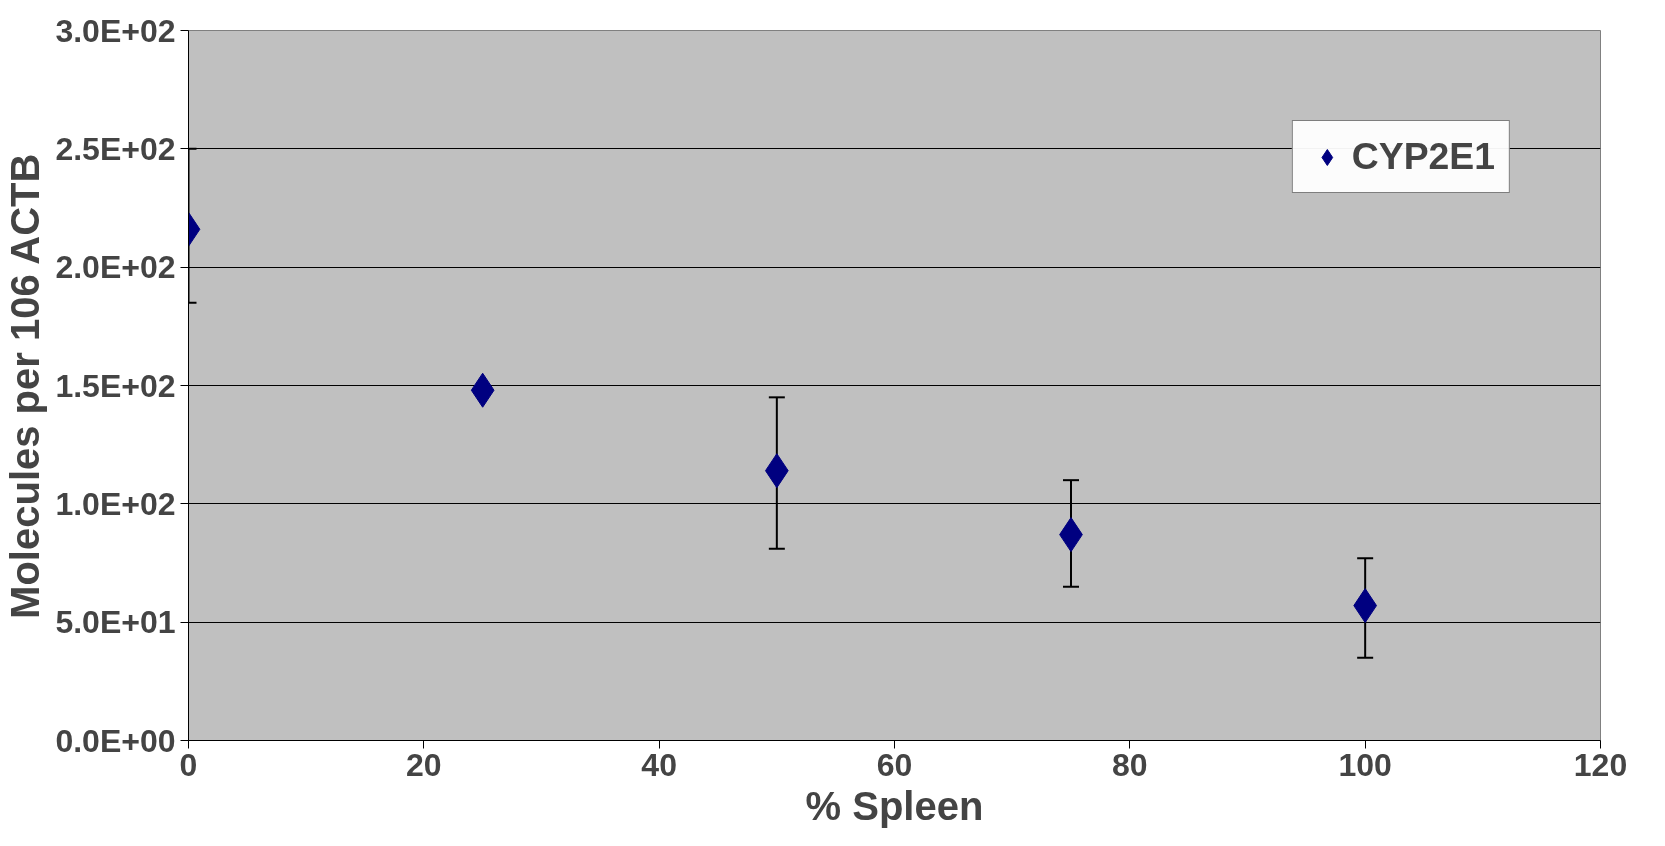  What do you see at coordinates (115, 740) in the screenshot?
I see `y-tick-label: 0.0E+00` at bounding box center [115, 740].